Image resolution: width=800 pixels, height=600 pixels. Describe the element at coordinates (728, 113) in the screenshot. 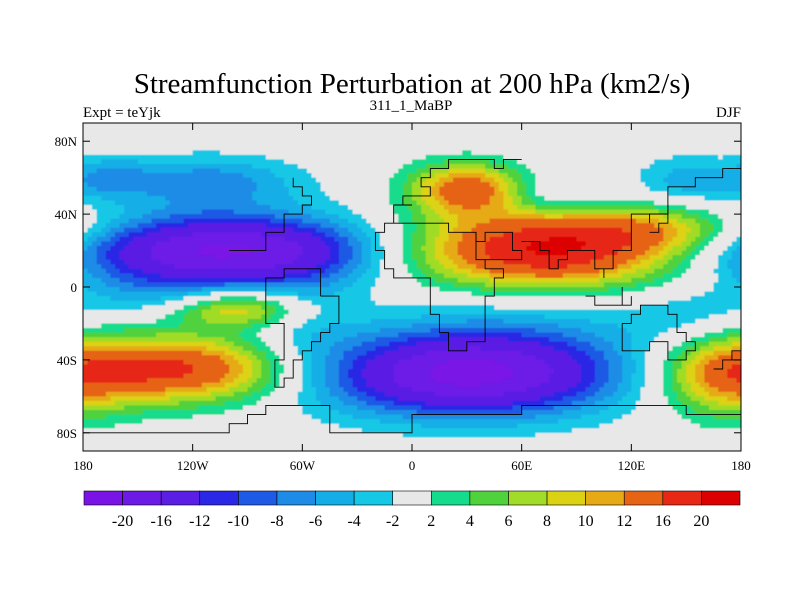

I see `season-label: DJF` at that location.